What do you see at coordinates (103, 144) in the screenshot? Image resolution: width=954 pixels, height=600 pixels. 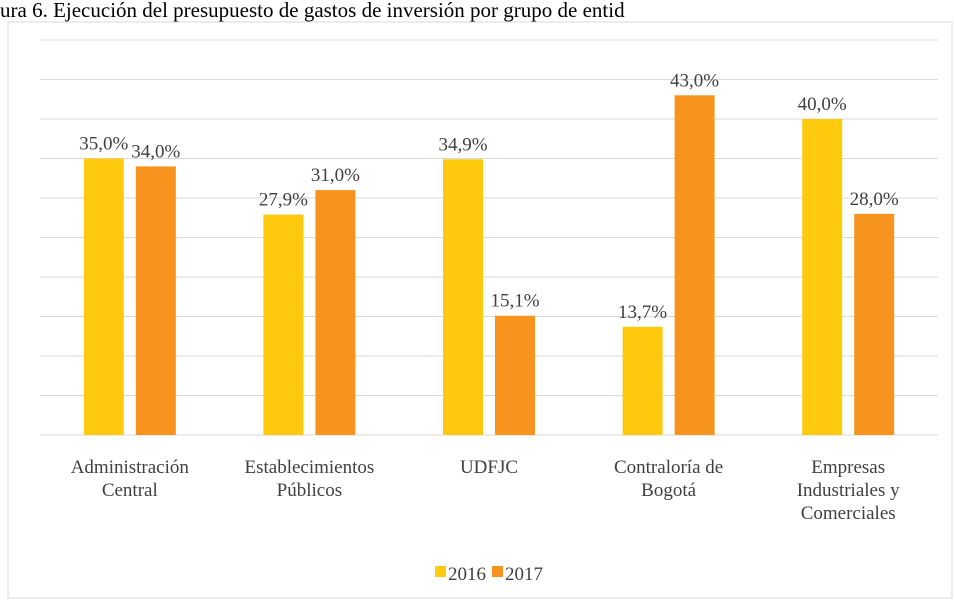 I see `data-label: 35,0%` at bounding box center [103, 144].